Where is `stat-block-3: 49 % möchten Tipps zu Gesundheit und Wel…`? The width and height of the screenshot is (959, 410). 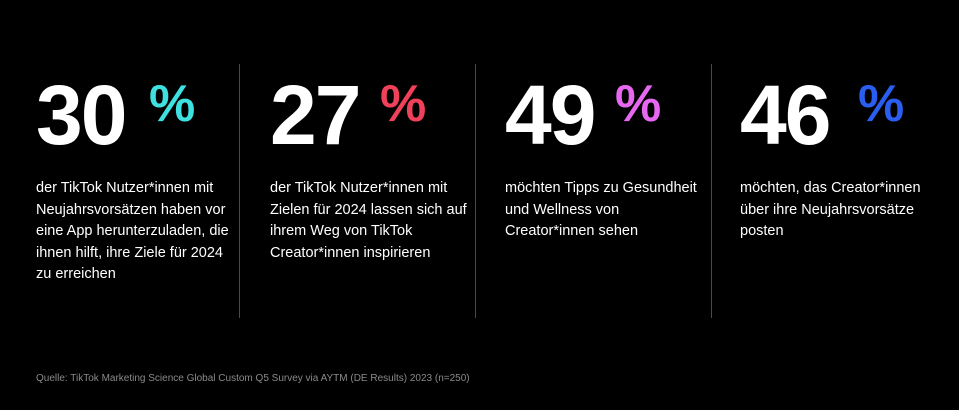 stat-block-3: 49 % möchten Tipps zu Gesundheit und Wel… is located at coordinates (605, 154).